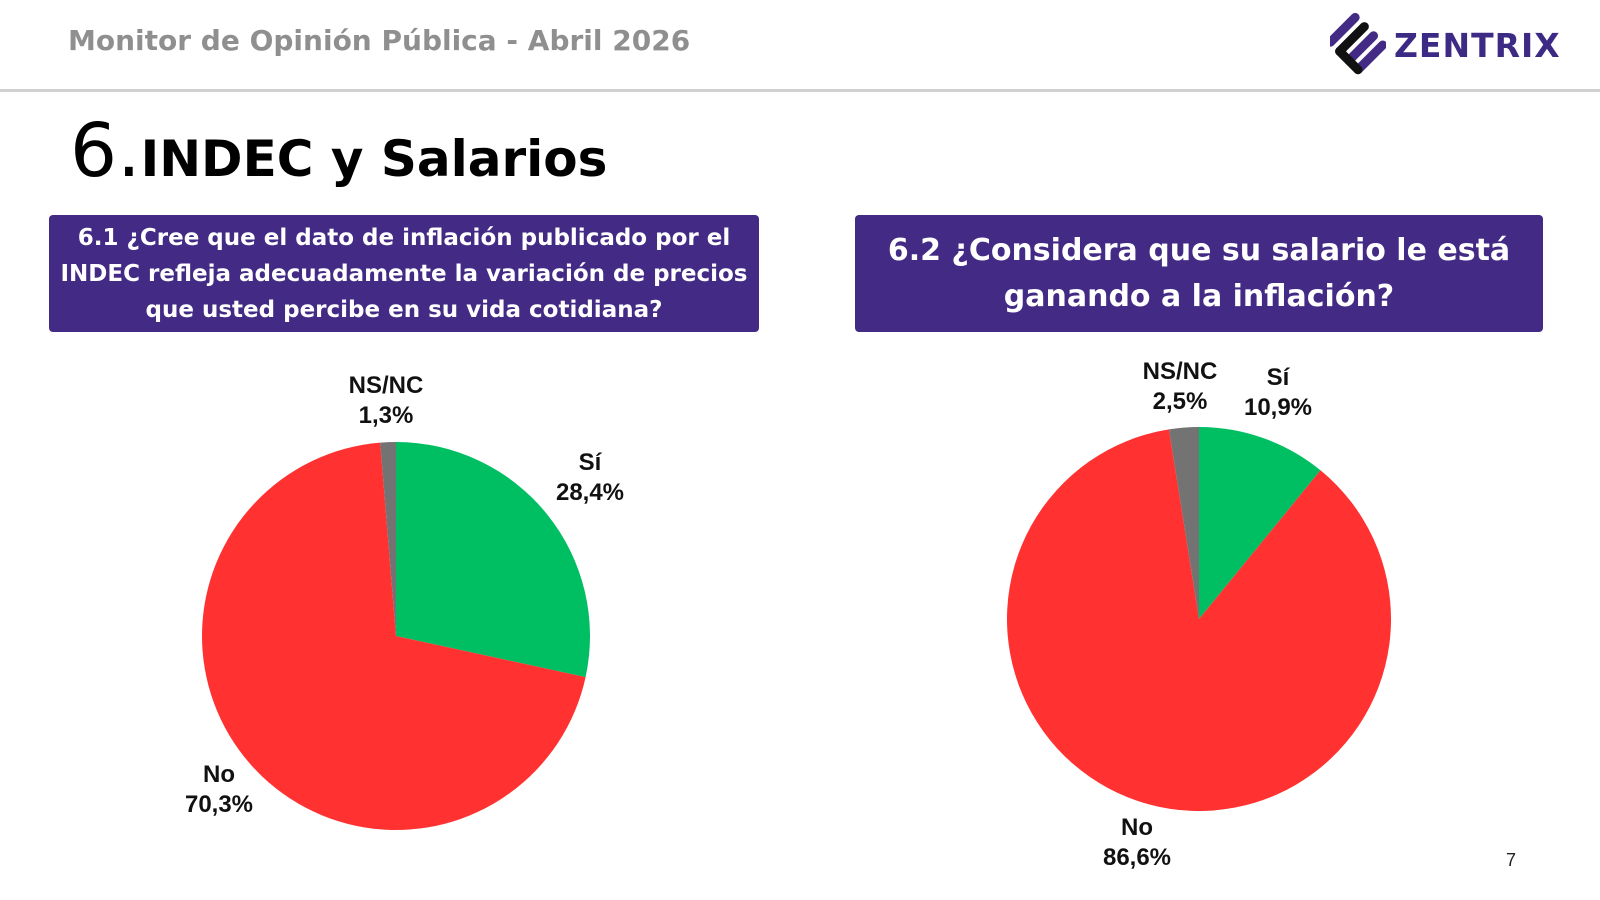 This screenshot has height=900, width=1600. Describe the element at coordinates (1278, 407) in the screenshot. I see `pie2-label-si-value: 10,9%` at that location.